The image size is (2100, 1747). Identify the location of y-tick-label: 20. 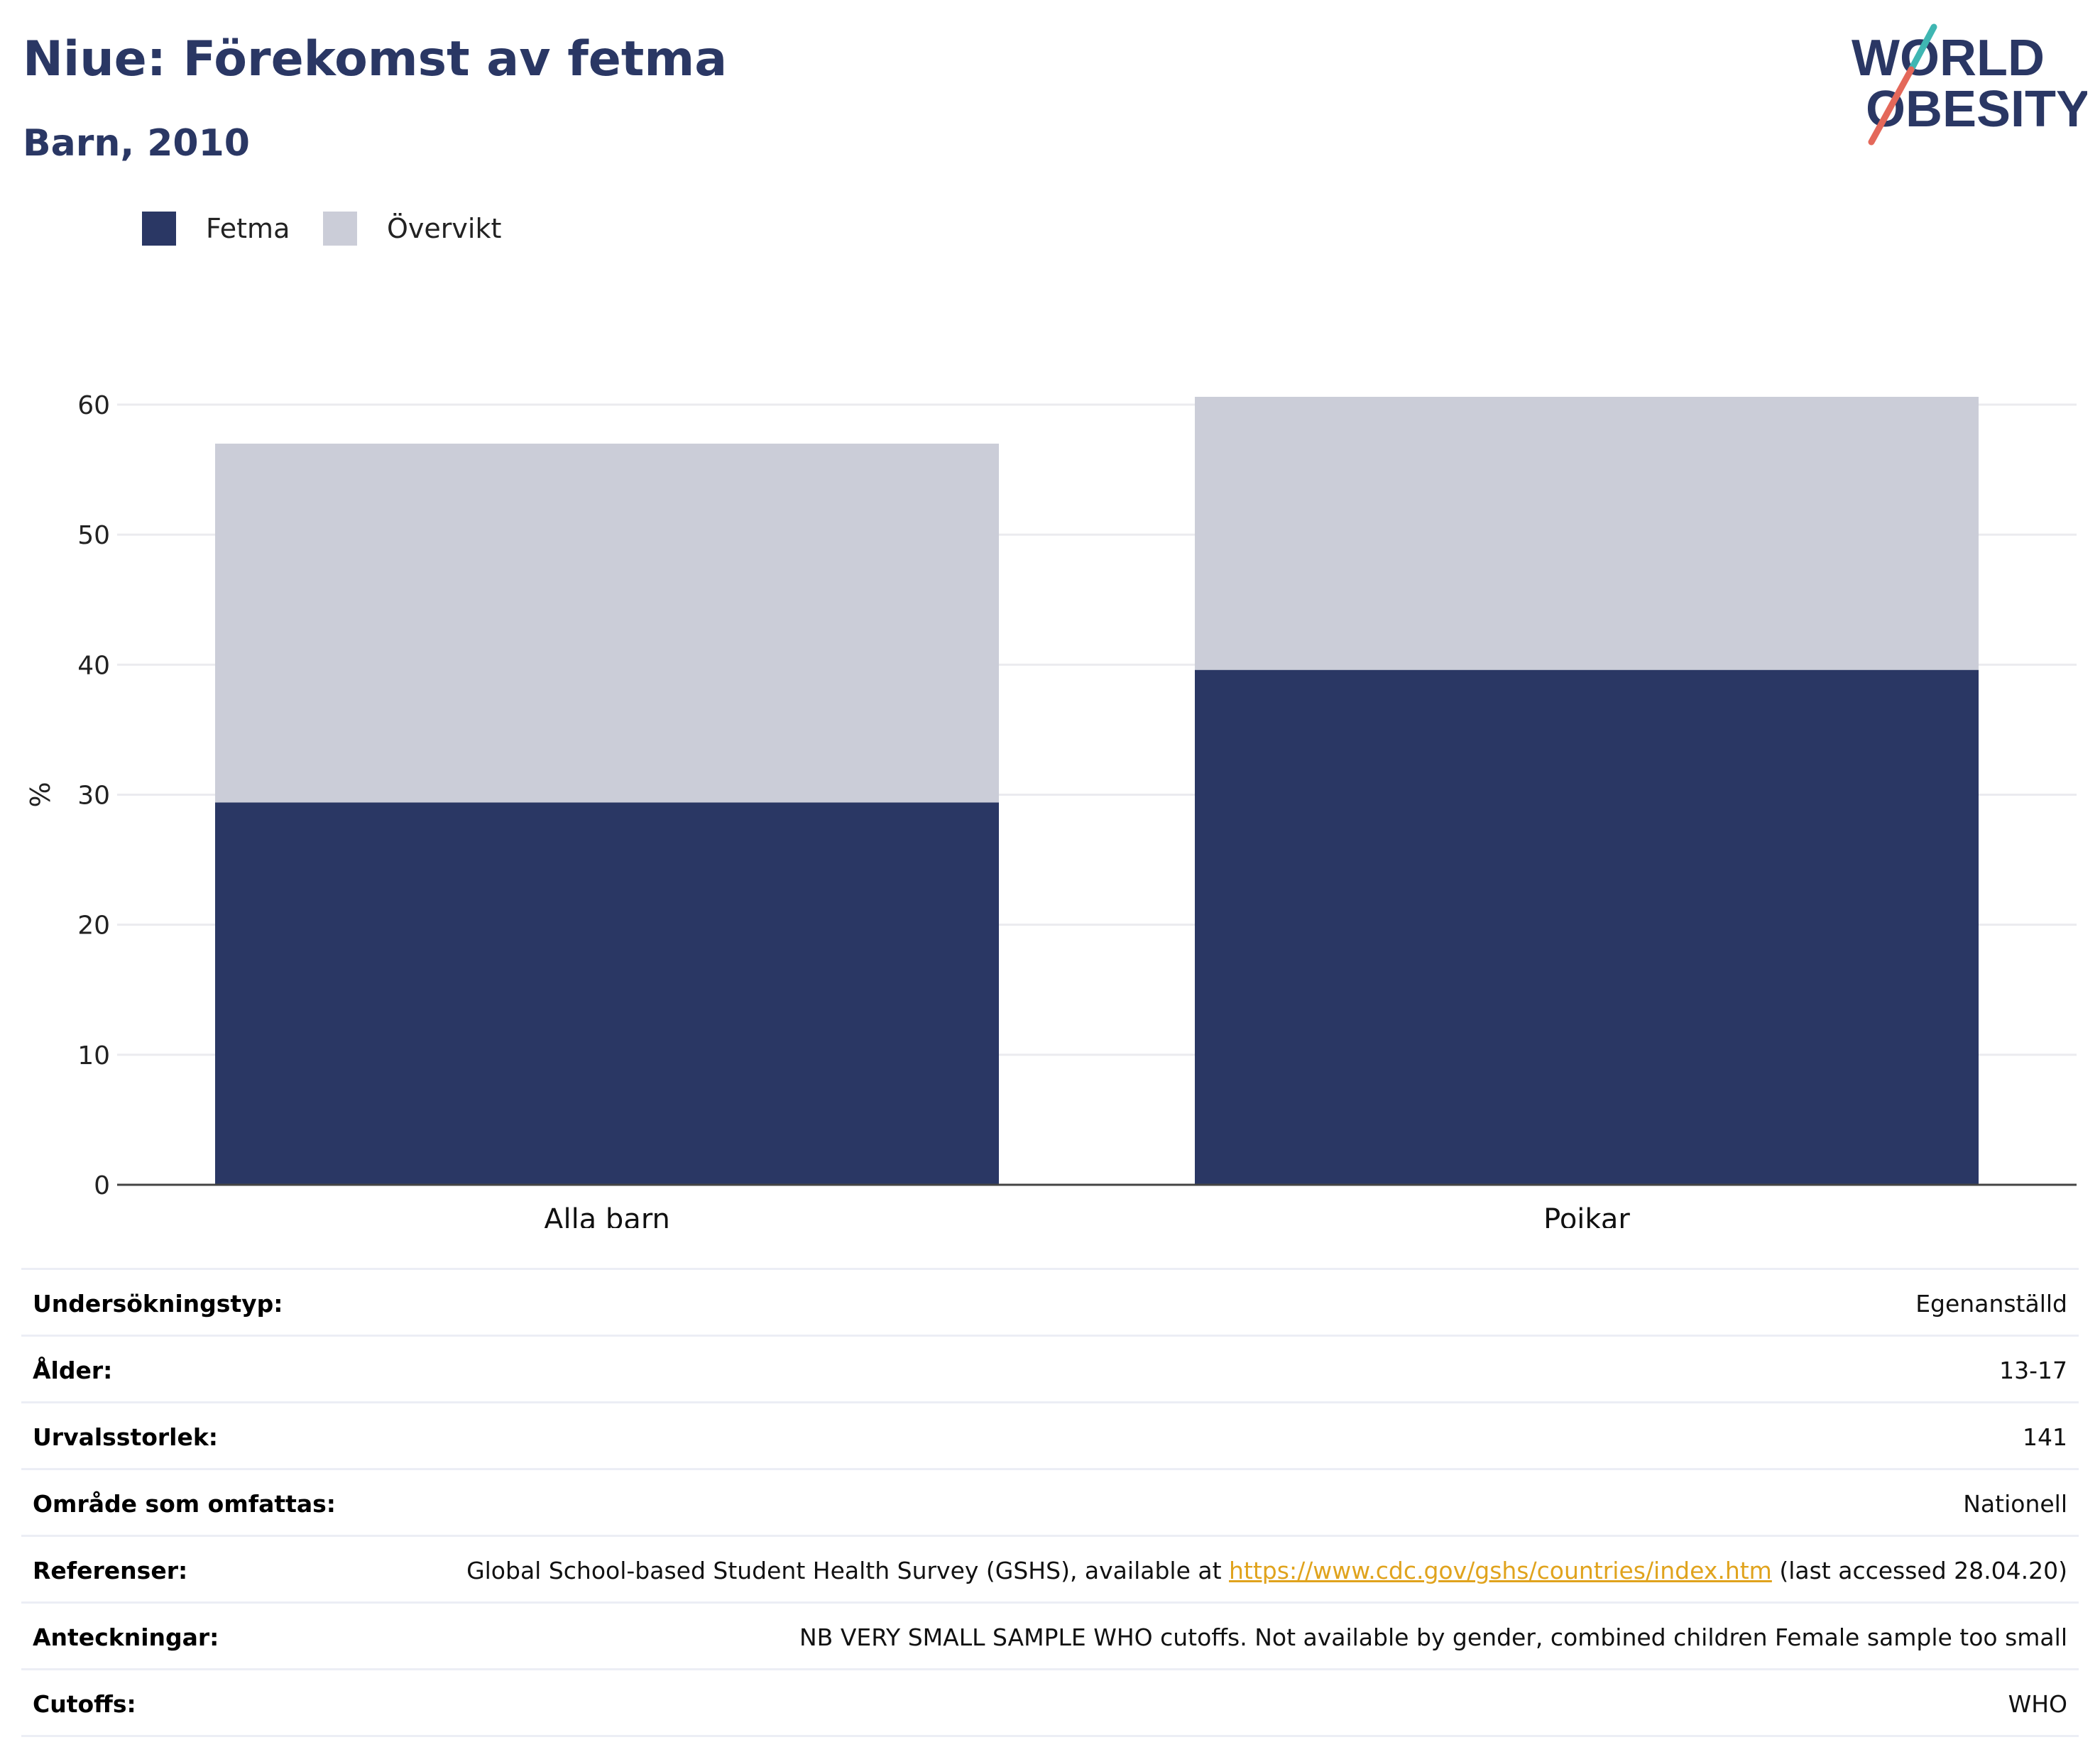
(93, 926).